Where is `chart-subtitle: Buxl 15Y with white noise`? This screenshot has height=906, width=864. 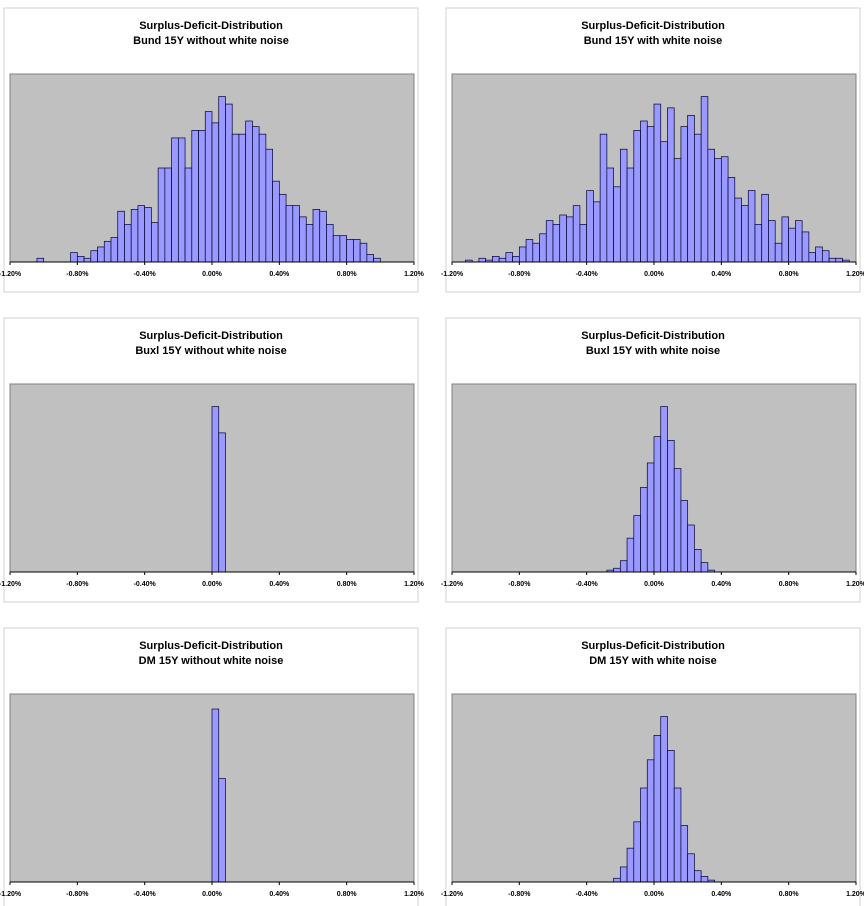 chart-subtitle: Buxl 15Y with white noise is located at coordinates (653, 351).